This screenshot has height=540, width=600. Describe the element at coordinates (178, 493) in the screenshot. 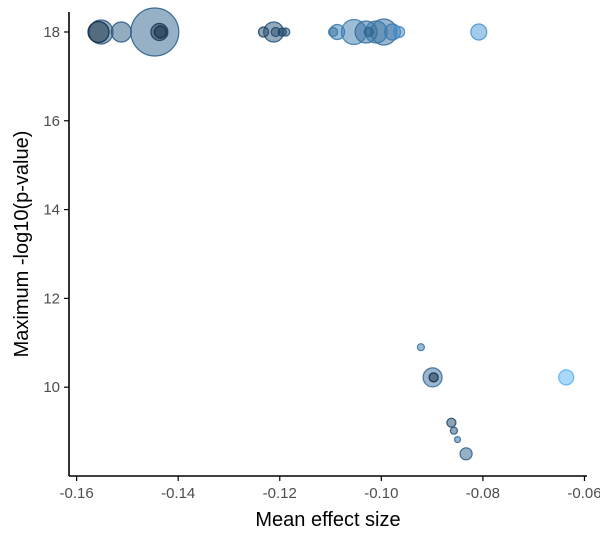

I see `x-tick-label: -0.14` at that location.